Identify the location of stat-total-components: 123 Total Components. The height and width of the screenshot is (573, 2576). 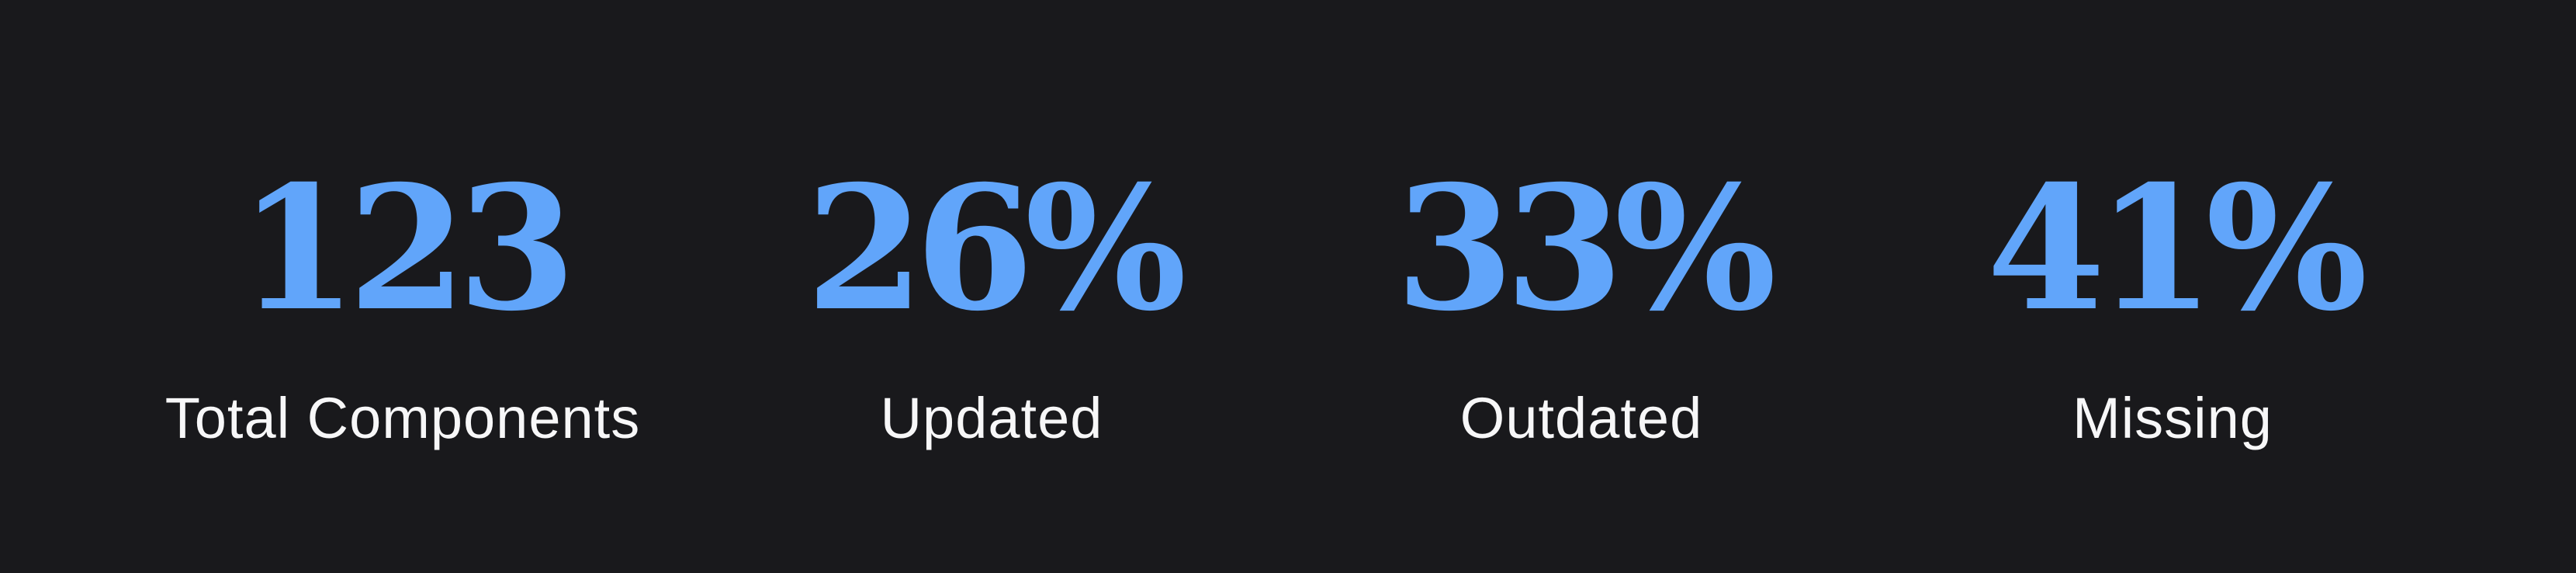
(403, 300).